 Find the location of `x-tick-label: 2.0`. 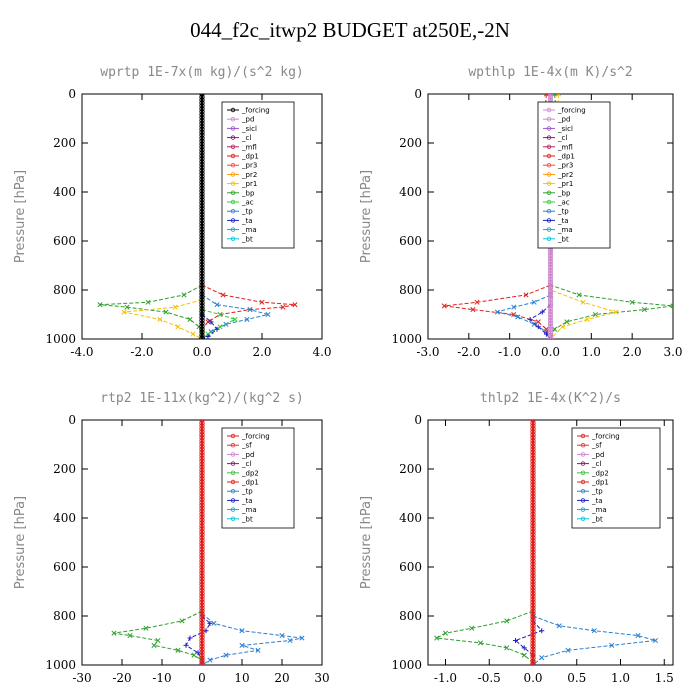

x-tick-label: 2.0 is located at coordinates (261, 352).